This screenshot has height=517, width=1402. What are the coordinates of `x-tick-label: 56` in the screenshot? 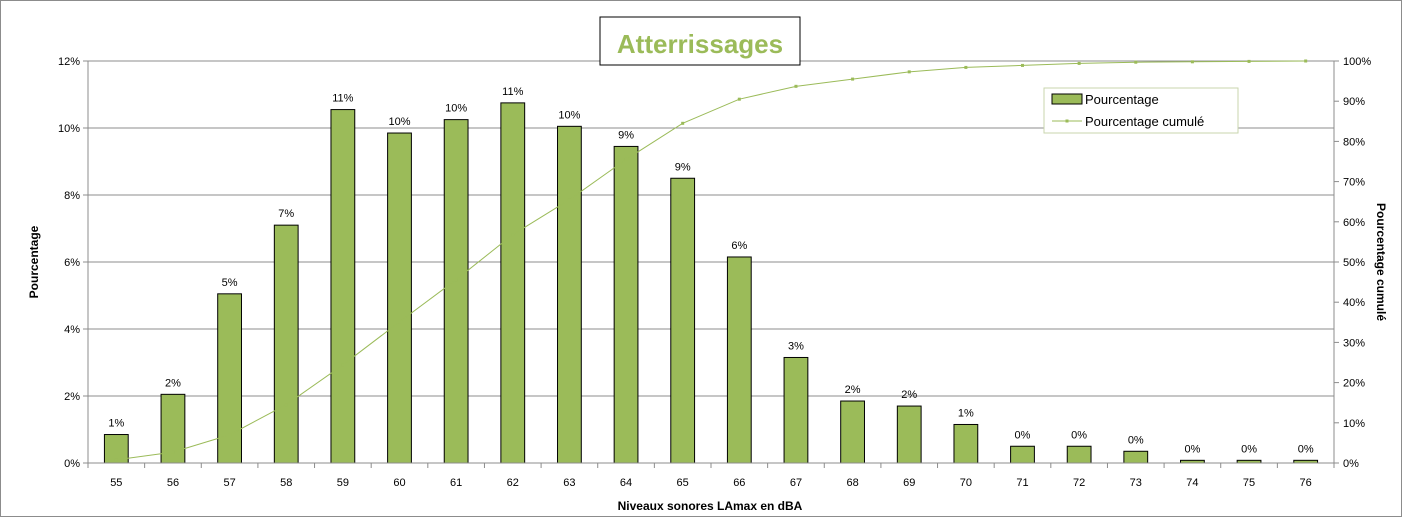 It's located at (173, 483).